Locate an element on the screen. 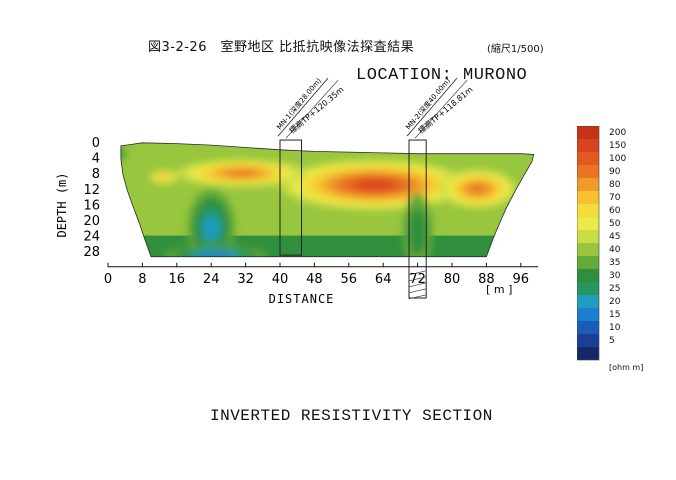 The width and height of the screenshot is (676, 480). section-outline is located at coordinates (327, 200).